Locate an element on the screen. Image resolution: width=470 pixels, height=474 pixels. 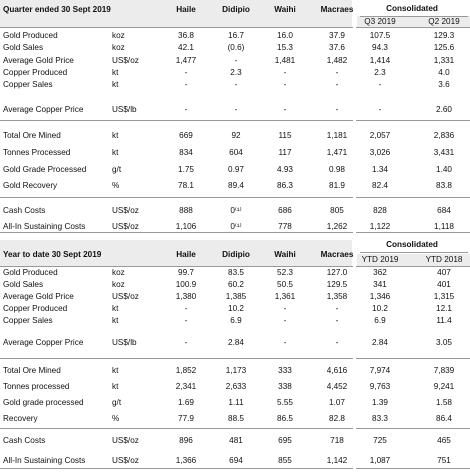
cell-value: 1,385 is located at coordinates (236, 296).